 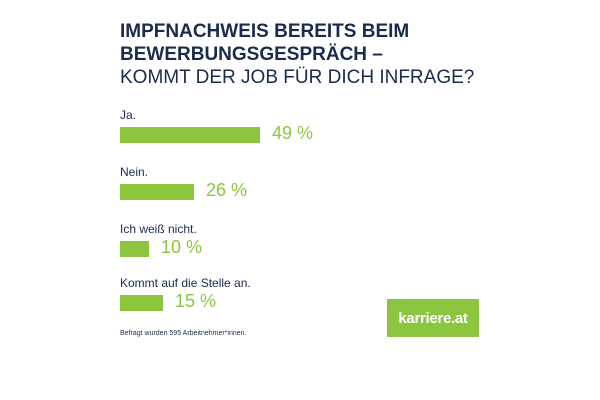 I want to click on karriere-logo: karriere.at, so click(x=433, y=318).